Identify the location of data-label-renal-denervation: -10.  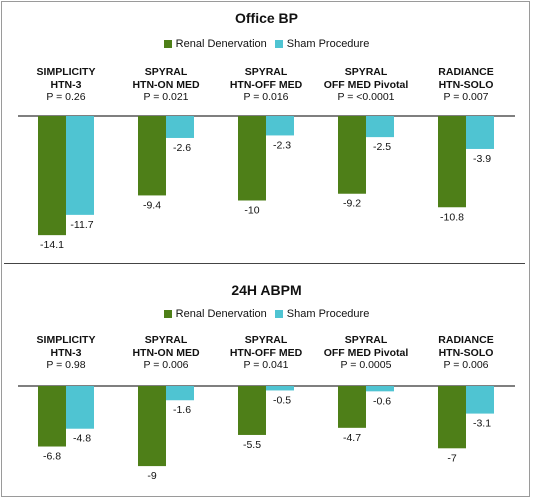
(251, 211).